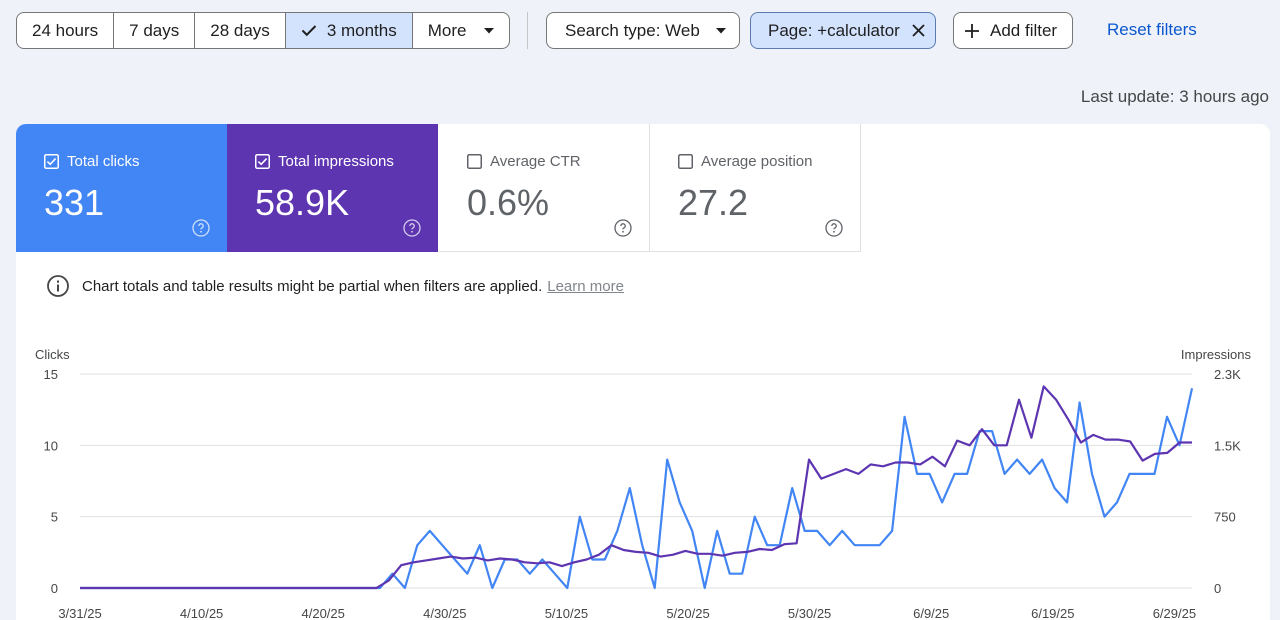 Image resolution: width=1280 pixels, height=620 pixels. Describe the element at coordinates (508, 202) in the screenshot. I see `metric-value: 0.6%` at that location.